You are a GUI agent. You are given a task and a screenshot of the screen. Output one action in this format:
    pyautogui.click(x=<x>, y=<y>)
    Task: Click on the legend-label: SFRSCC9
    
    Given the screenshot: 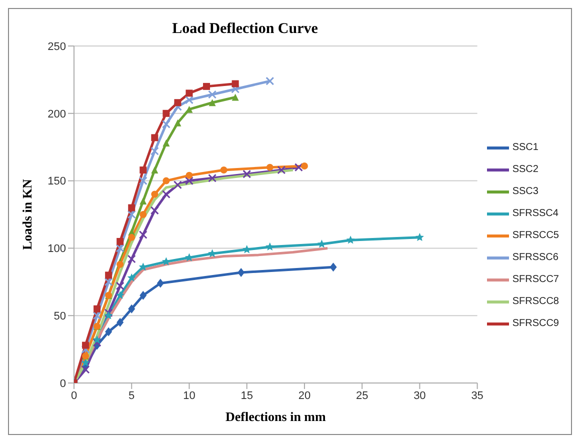 What is the action you would take?
    pyautogui.click(x=535, y=323)
    